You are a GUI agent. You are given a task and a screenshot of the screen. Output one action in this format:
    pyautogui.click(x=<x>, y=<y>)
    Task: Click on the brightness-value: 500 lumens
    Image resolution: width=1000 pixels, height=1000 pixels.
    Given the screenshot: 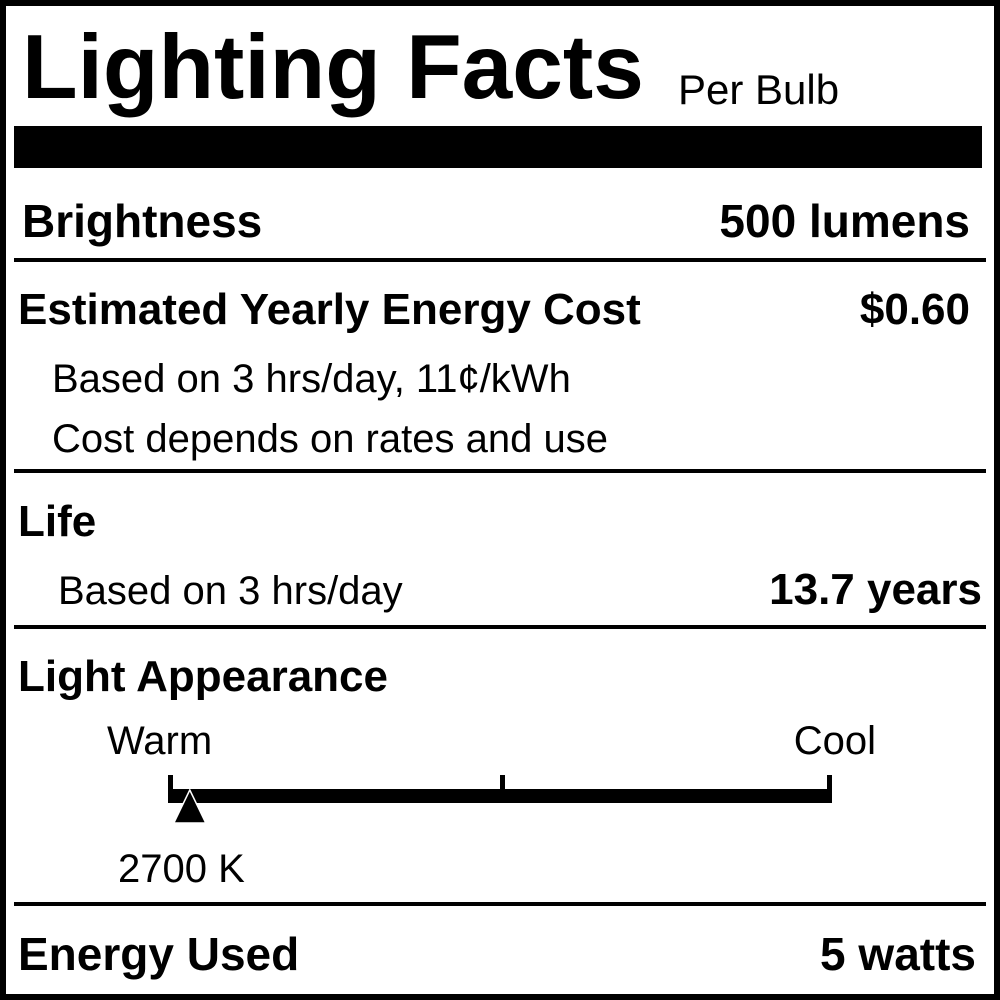 What is the action you would take?
    pyautogui.click(x=844, y=221)
    